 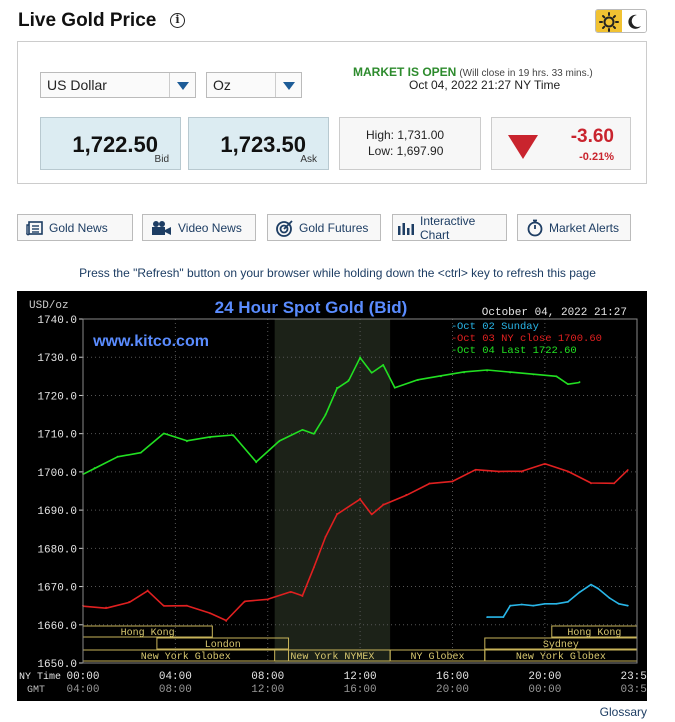 I want to click on change-value: -3.60, so click(x=592, y=136).